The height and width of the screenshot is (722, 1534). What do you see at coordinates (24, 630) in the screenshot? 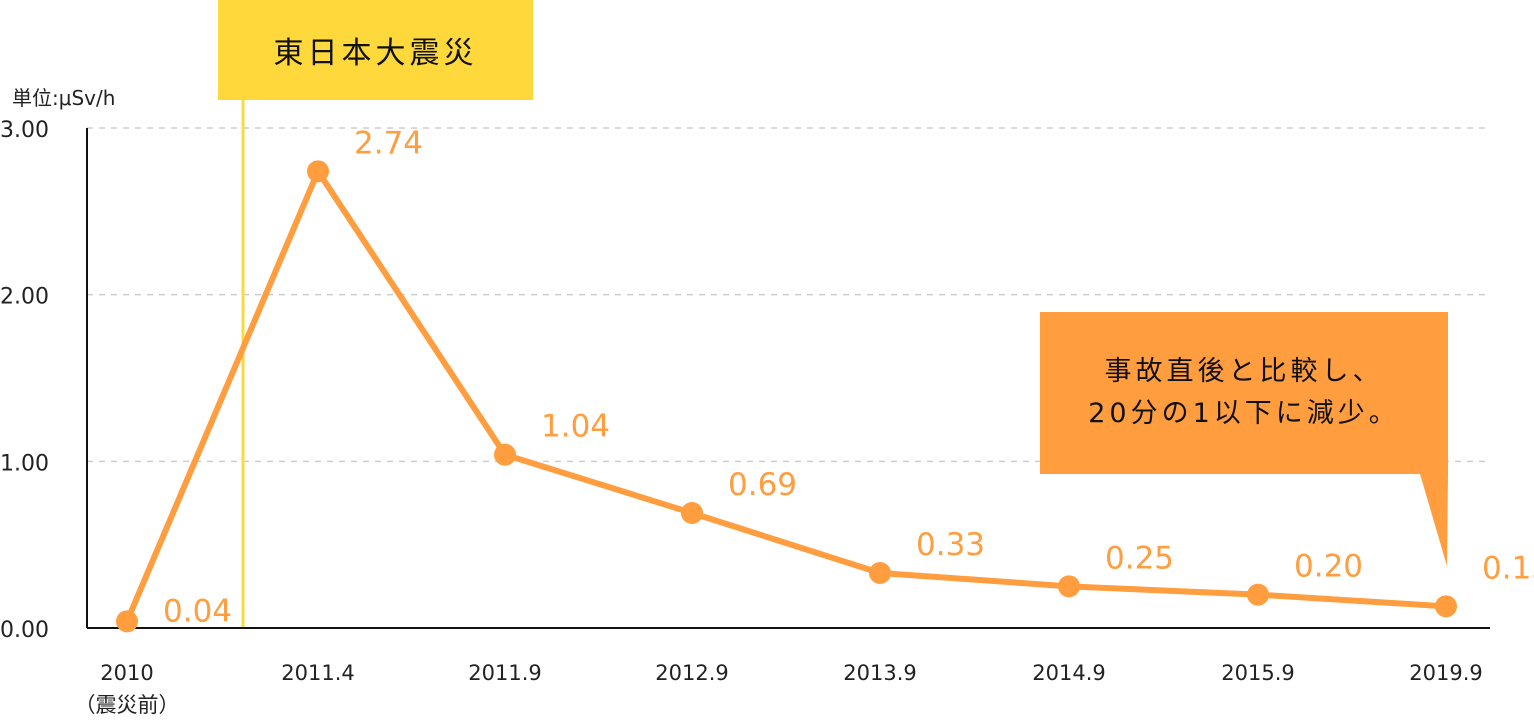
I see `y-tick-label: 0.00` at bounding box center [24, 630].